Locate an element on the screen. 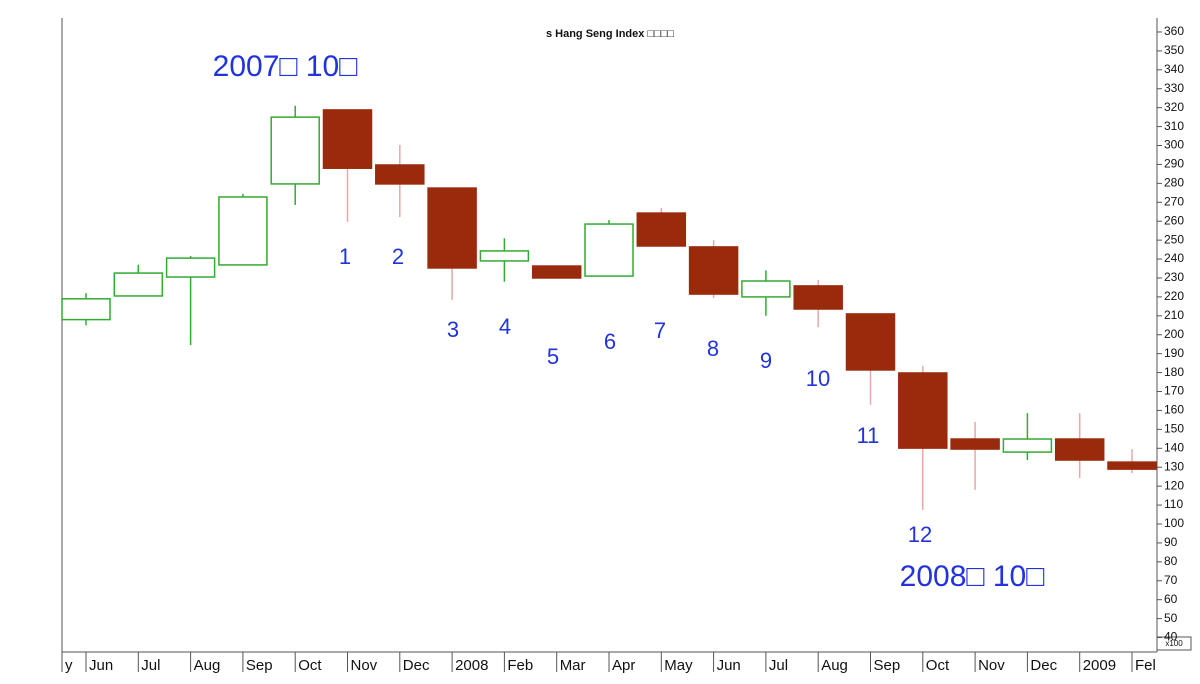 The image size is (1200, 684). y-tick-label: 80 is located at coordinates (1171, 561).